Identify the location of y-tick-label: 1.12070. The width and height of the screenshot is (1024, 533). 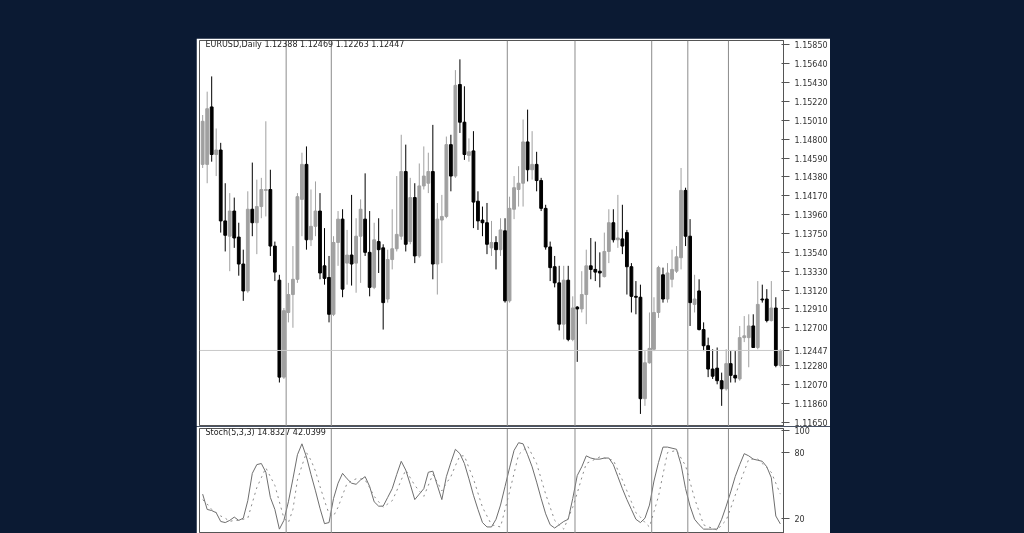
(811, 385).